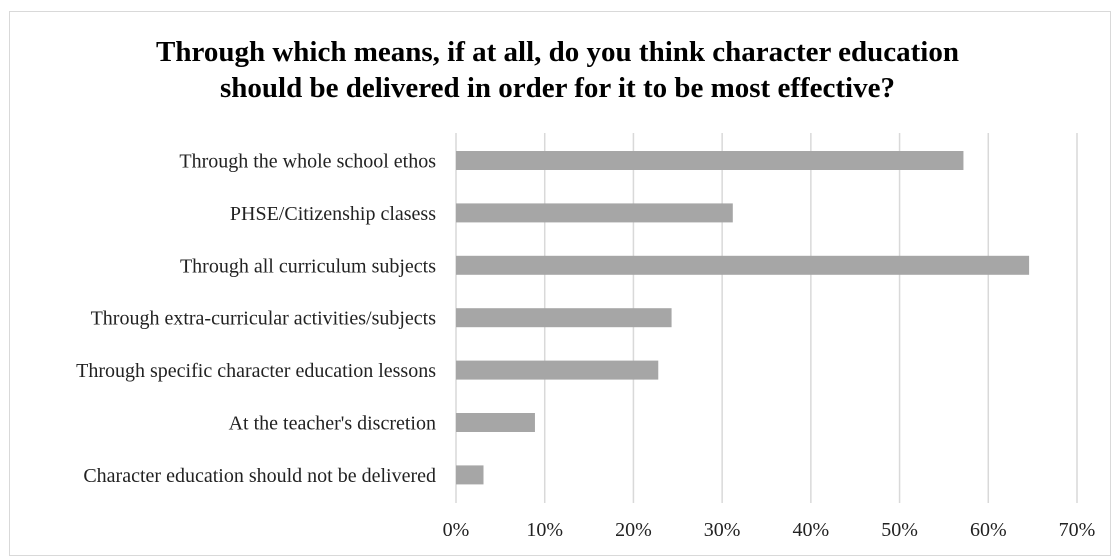 This screenshot has height=556, width=1115. Describe the element at coordinates (332, 424) in the screenshot. I see `category-label: At the teacher's discretion` at that location.